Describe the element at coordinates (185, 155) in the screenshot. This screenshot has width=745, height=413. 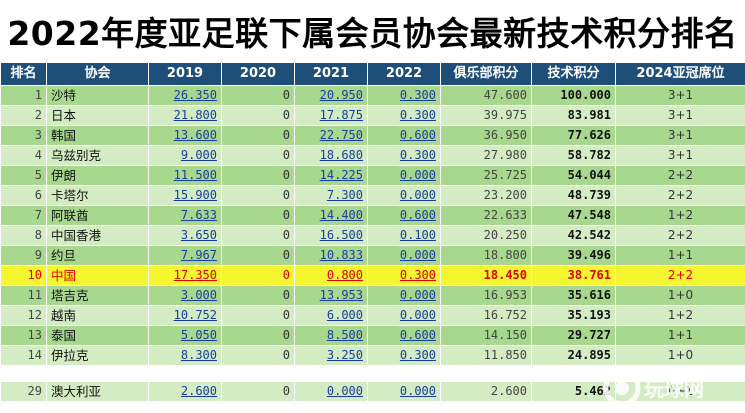
I see `cell-2019: 9.000` at that location.